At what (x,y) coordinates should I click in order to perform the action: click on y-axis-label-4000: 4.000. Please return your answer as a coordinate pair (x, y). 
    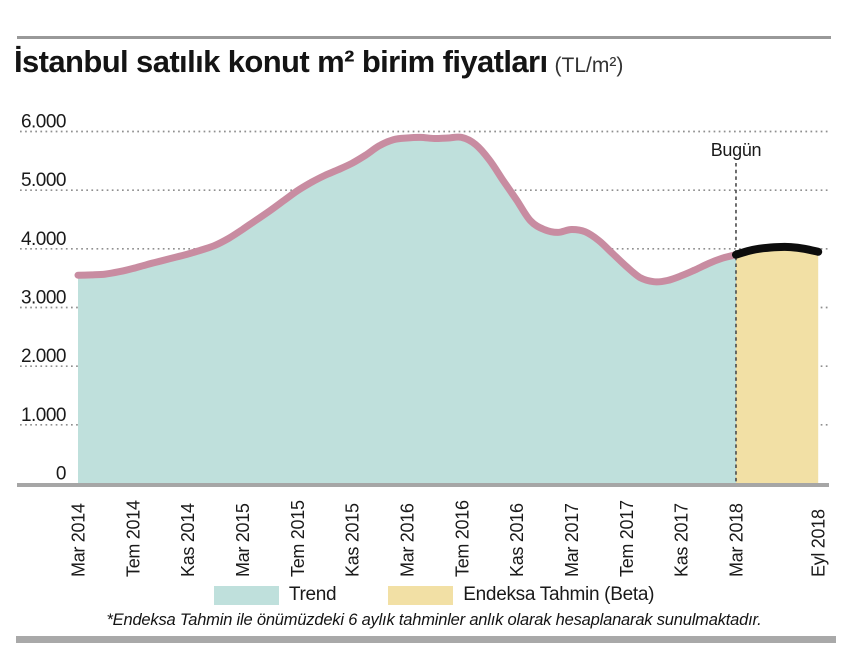
    Looking at the image, I should click on (43, 239).